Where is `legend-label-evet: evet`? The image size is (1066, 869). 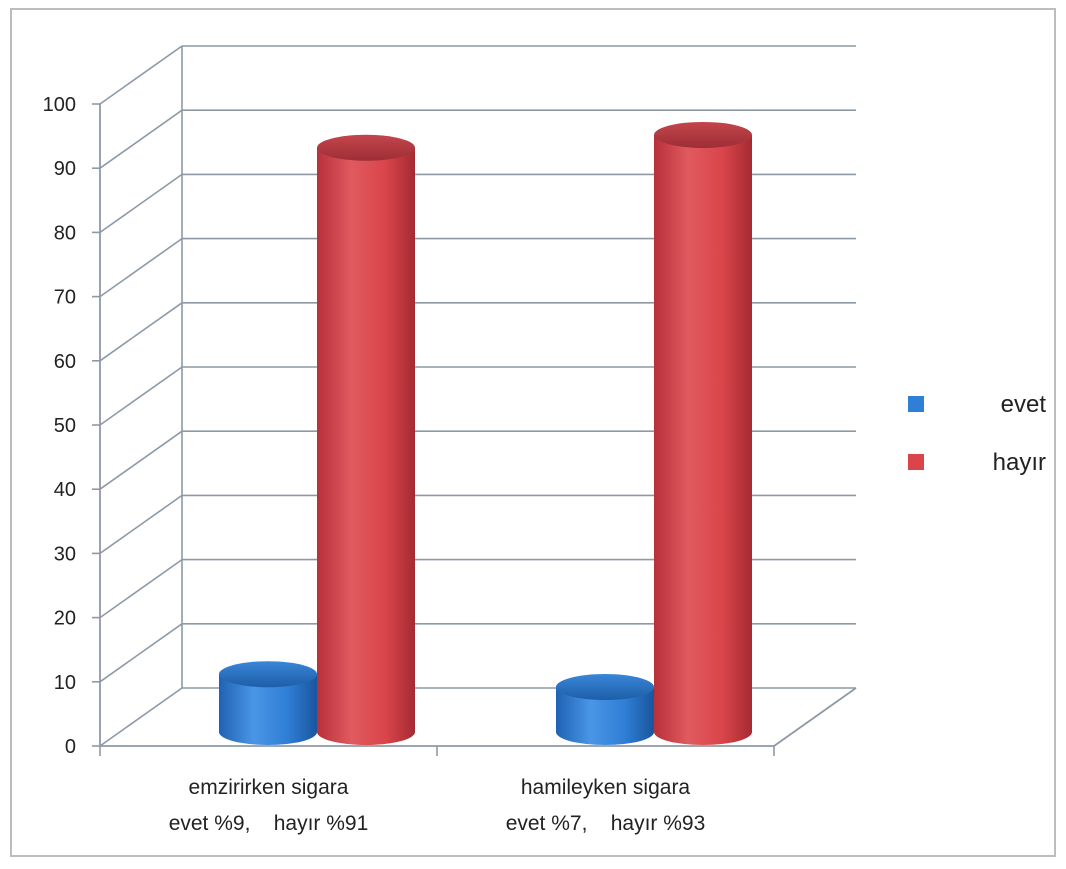 legend-label-evet: evet is located at coordinates (1024, 404).